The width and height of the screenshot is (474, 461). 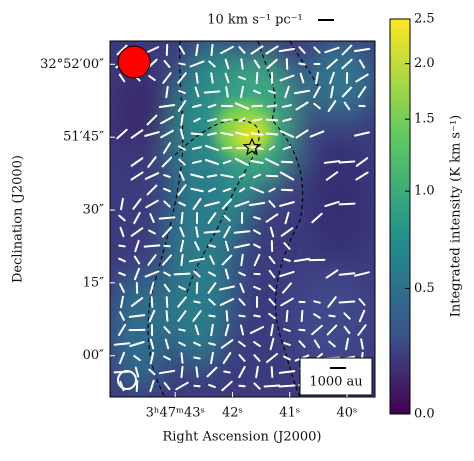 I want to click on length-scale-label: 1000 au, so click(x=335, y=382).